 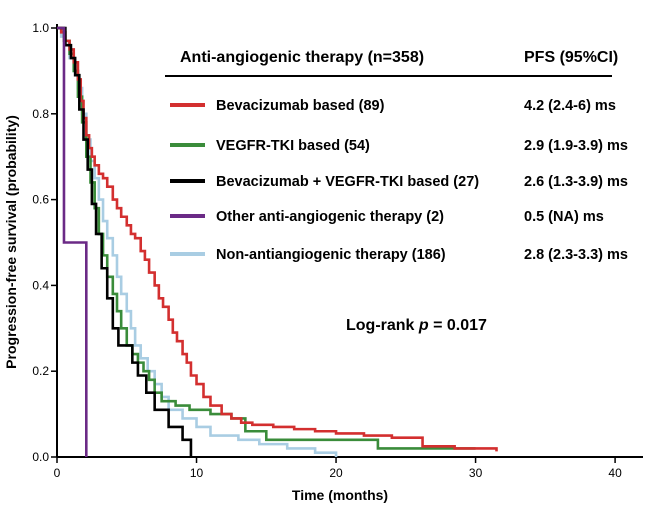 I want to click on y-tick-label: 0.0, so click(x=40, y=457).